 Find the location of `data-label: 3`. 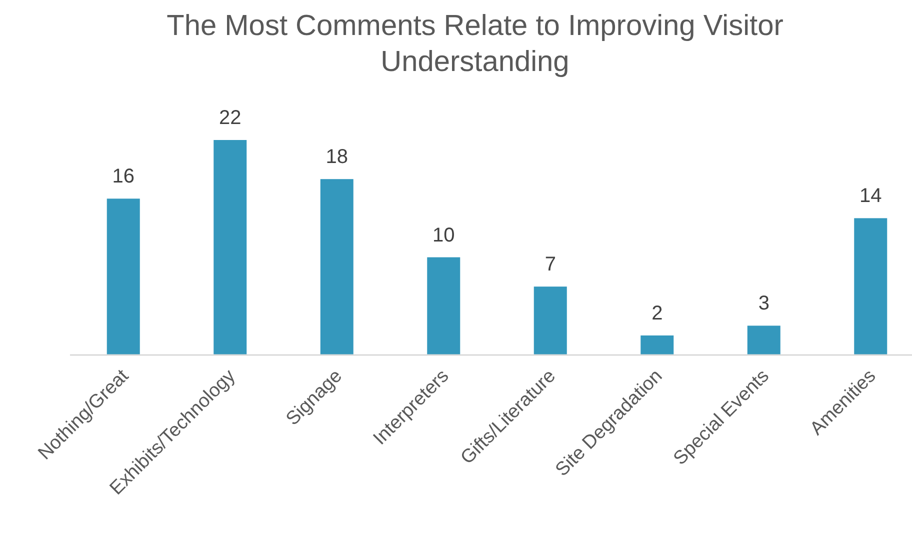

data-label: 3 is located at coordinates (764, 303).